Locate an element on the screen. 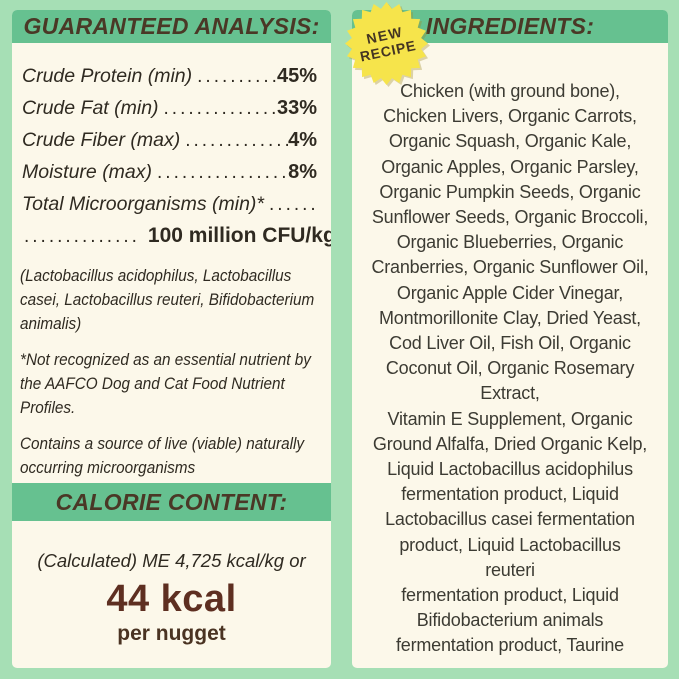 Image resolution: width=679 pixels, height=679 pixels. calorie-content-header: CALORIE CONTENT: is located at coordinates (171, 502).